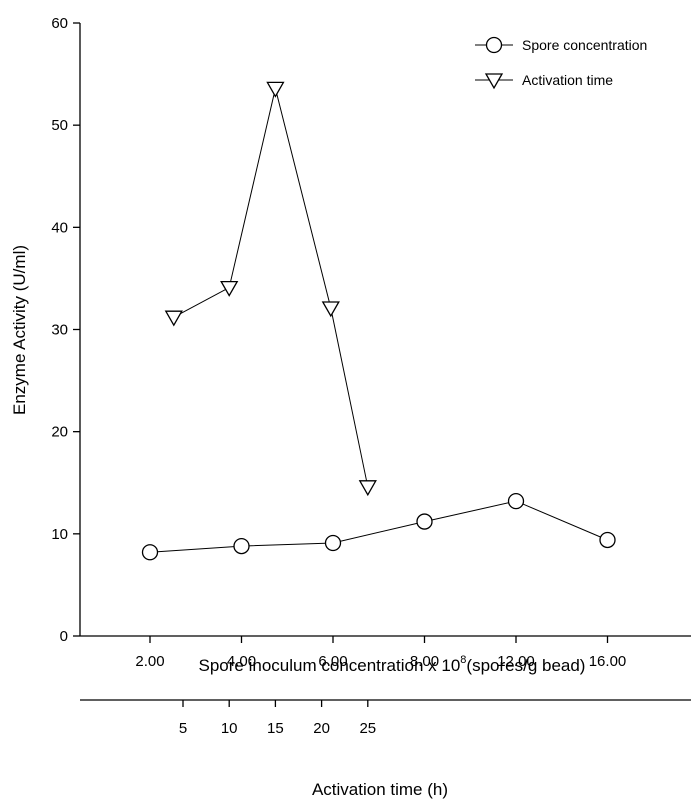 The height and width of the screenshot is (800, 691). Describe the element at coordinates (367, 728) in the screenshot. I see `x2-tick-label: 25` at that location.